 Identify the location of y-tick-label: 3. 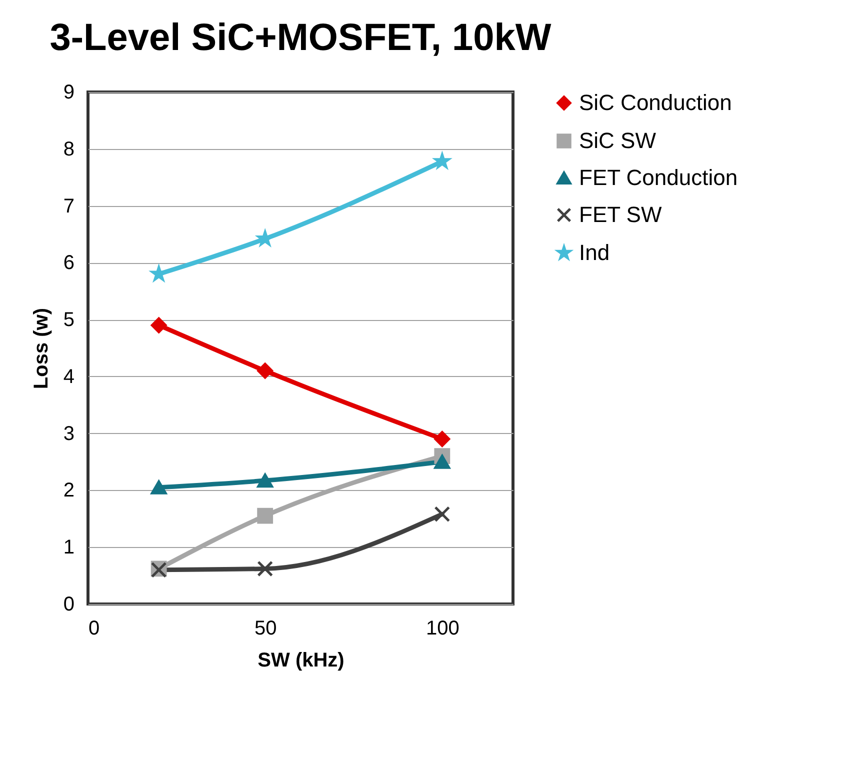
(68, 433).